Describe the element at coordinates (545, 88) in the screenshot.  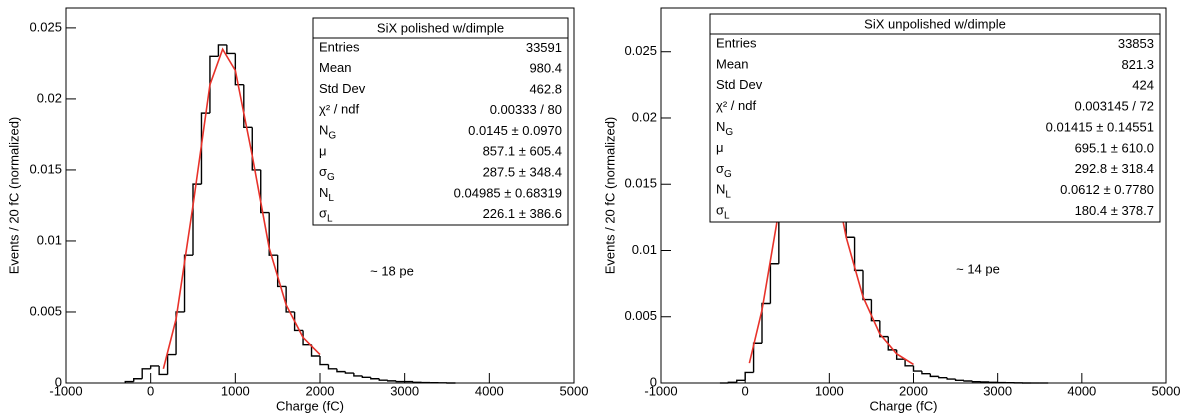
I see `stats-value: 462.8` at that location.